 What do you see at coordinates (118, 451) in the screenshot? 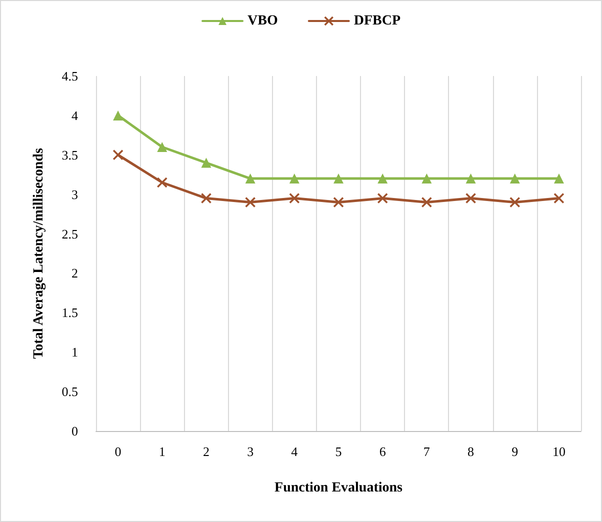
I see `x-tick-label: 0` at bounding box center [118, 451].